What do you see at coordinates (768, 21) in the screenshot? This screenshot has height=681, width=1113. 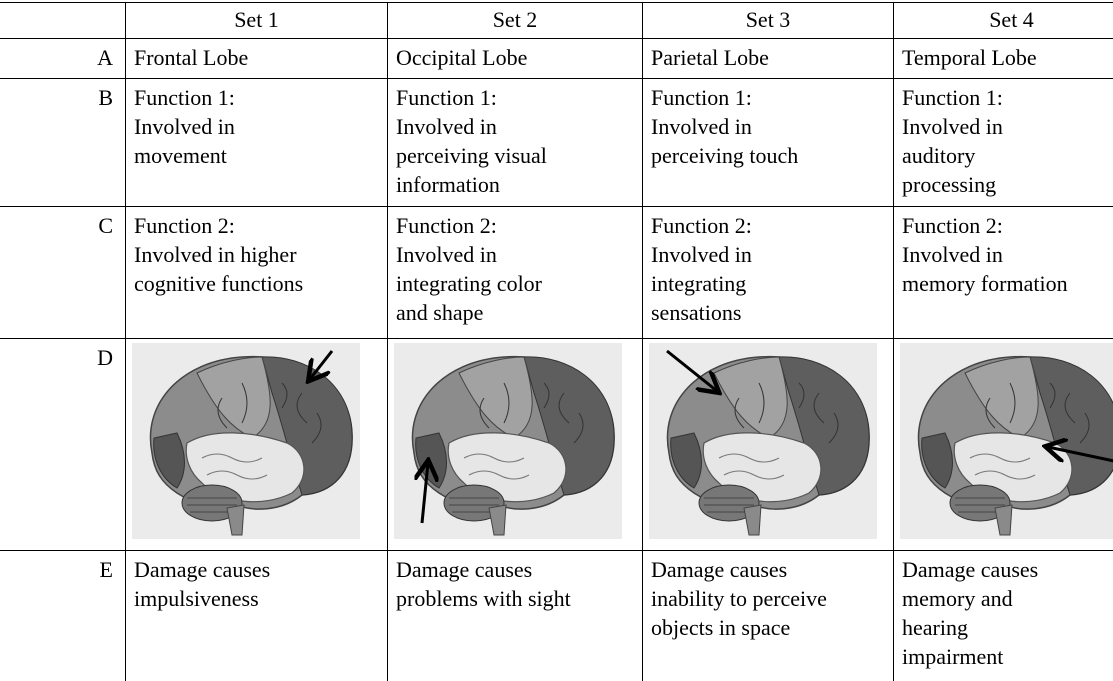 I see `column-header: Set 3` at bounding box center [768, 21].